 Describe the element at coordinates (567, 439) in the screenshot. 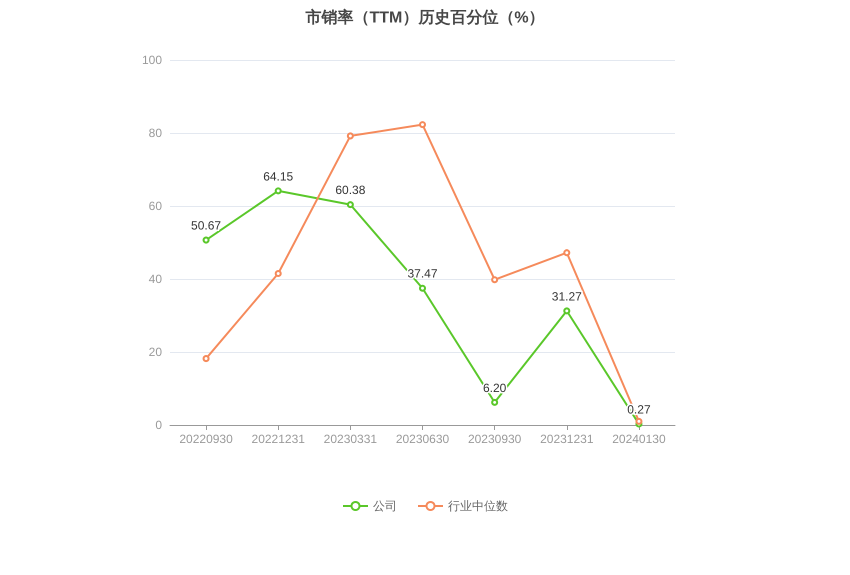

I see `x-tick-label: 20231231` at that location.